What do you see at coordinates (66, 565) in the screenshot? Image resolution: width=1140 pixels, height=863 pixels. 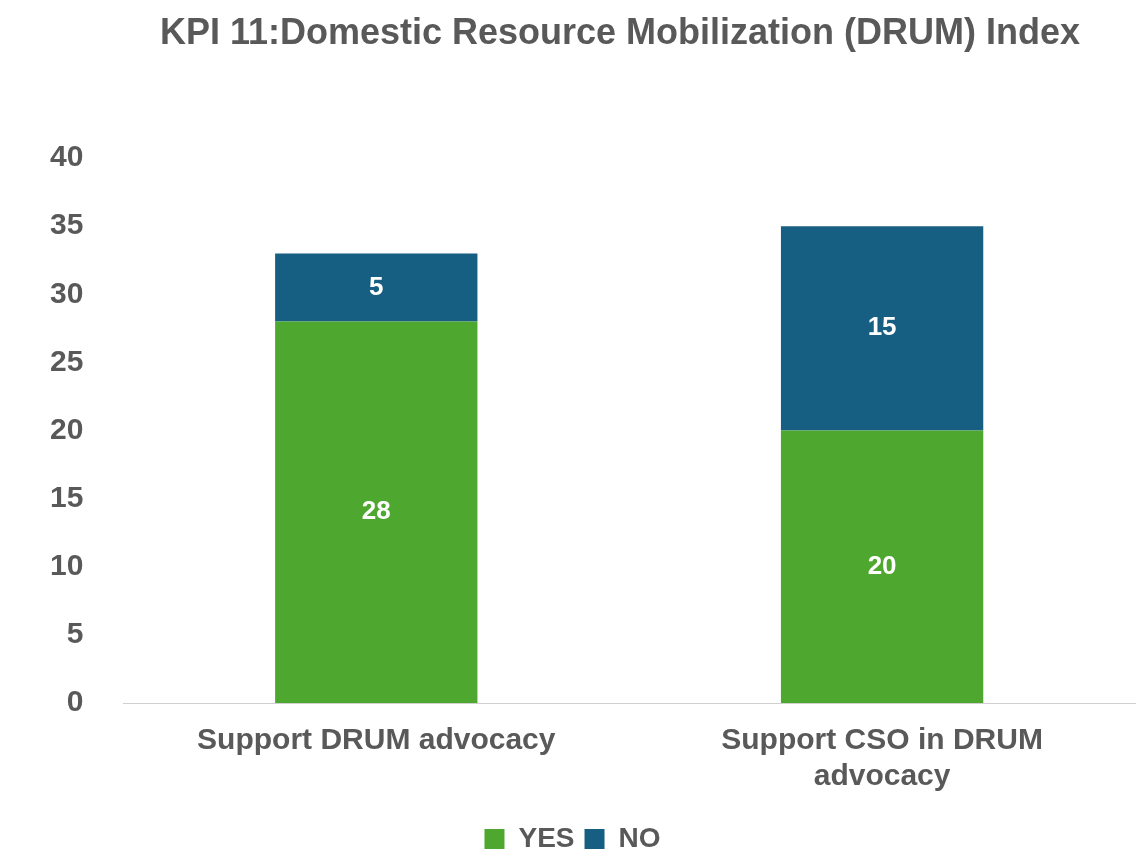 I see `y-tick-label: 10` at bounding box center [66, 565].